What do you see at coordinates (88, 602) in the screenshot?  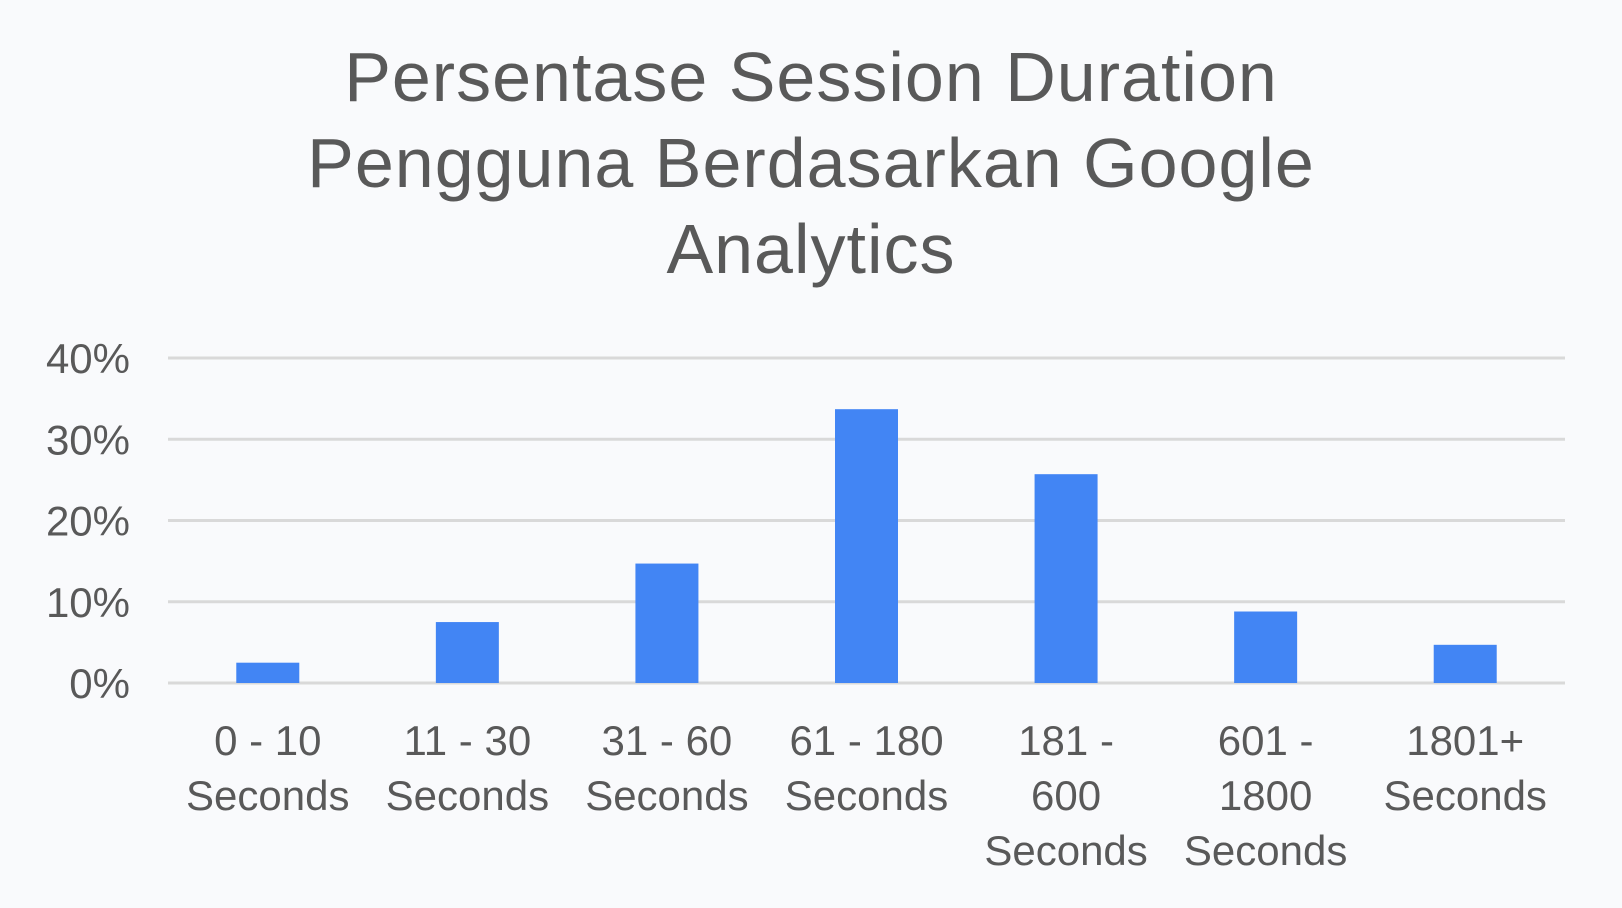 I see `y-tick-label: 10%` at bounding box center [88, 602].